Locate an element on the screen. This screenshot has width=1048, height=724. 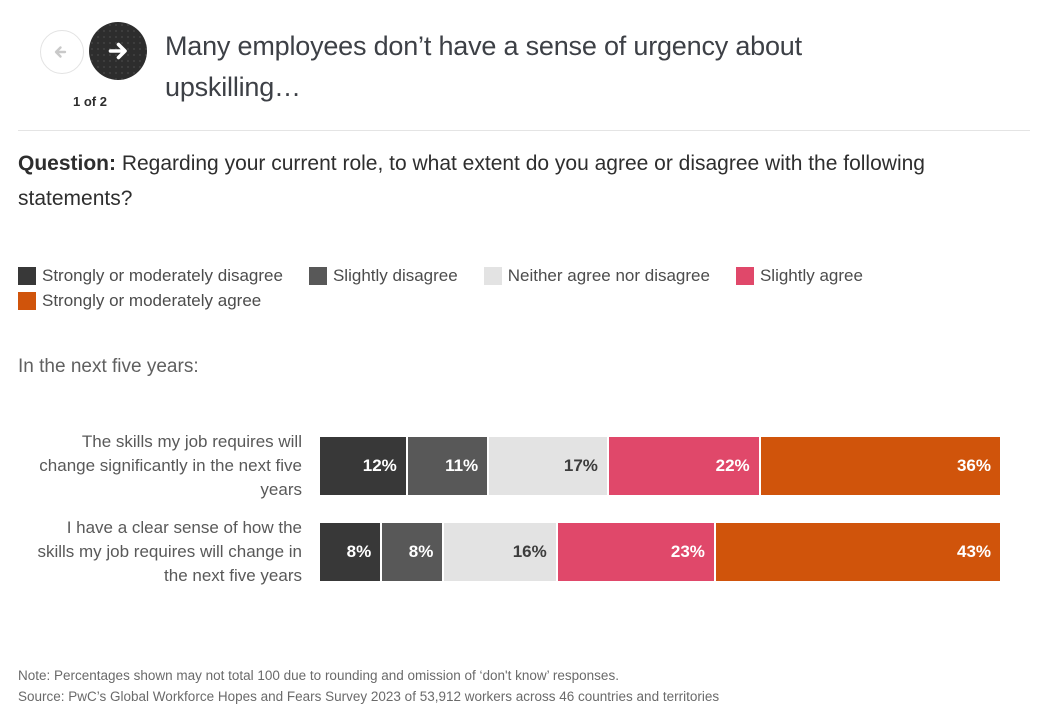
bar-segment: 22% is located at coordinates (683, 466).